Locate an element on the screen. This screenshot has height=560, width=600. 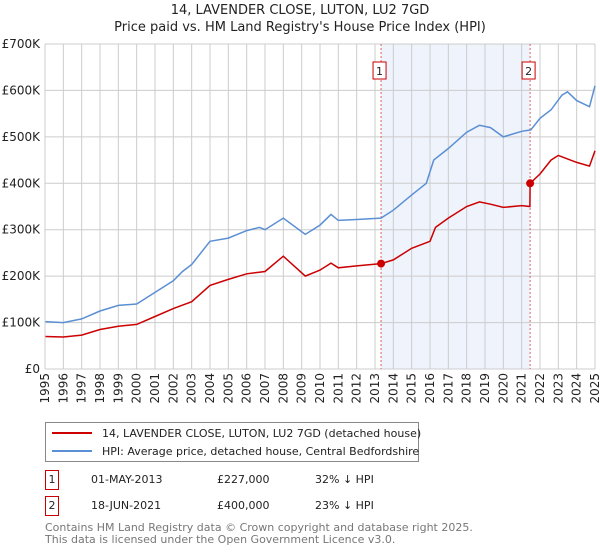
x-tick-label: 1999 is located at coordinates (118, 388).